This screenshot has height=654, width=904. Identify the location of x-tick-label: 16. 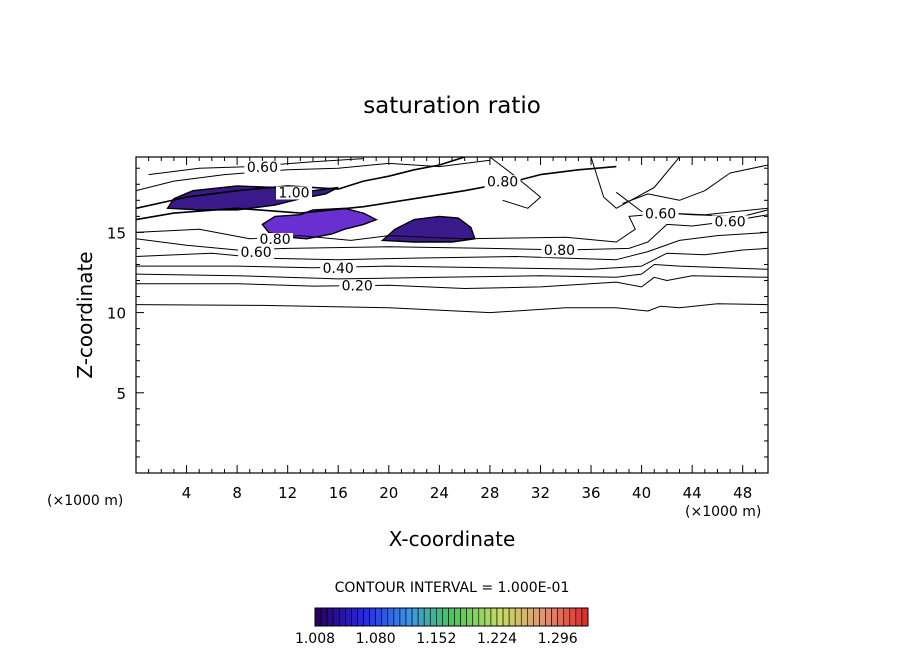
(338, 493).